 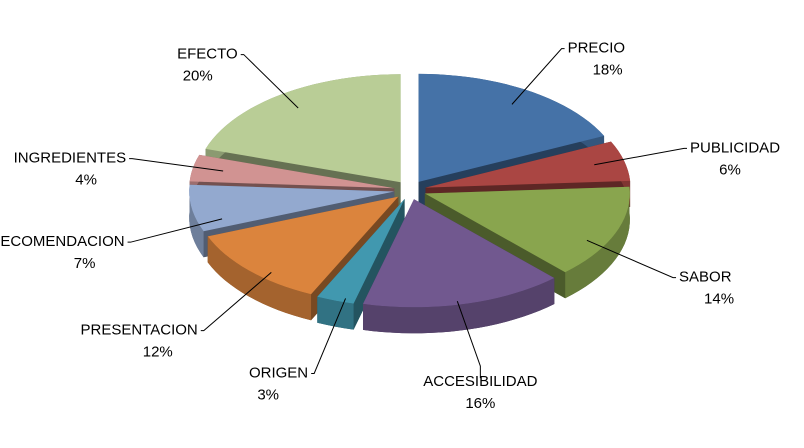 What do you see at coordinates (719, 299) in the screenshot?
I see `slice-value-label: 14%` at bounding box center [719, 299].